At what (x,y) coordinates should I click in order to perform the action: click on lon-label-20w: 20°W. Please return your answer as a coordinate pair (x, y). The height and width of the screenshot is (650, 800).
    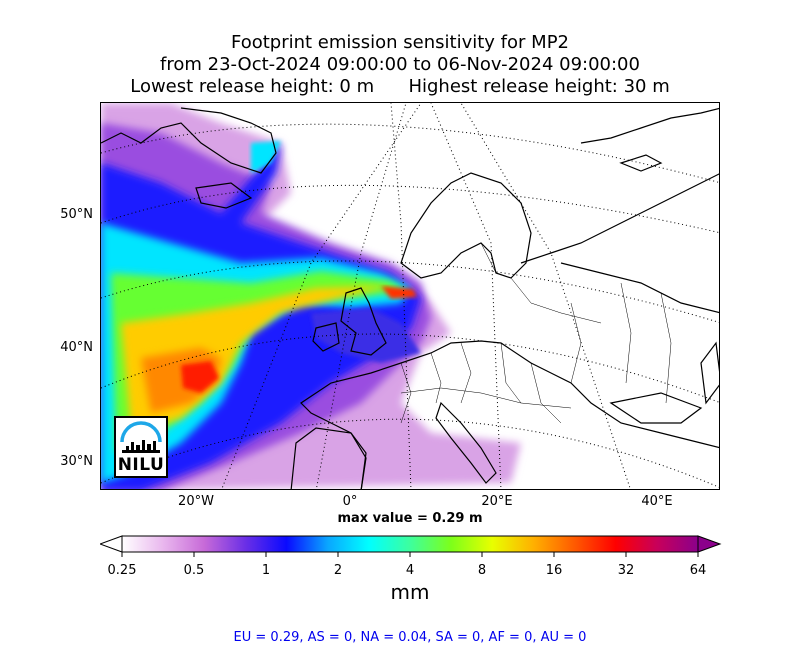
    Looking at the image, I should click on (196, 501).